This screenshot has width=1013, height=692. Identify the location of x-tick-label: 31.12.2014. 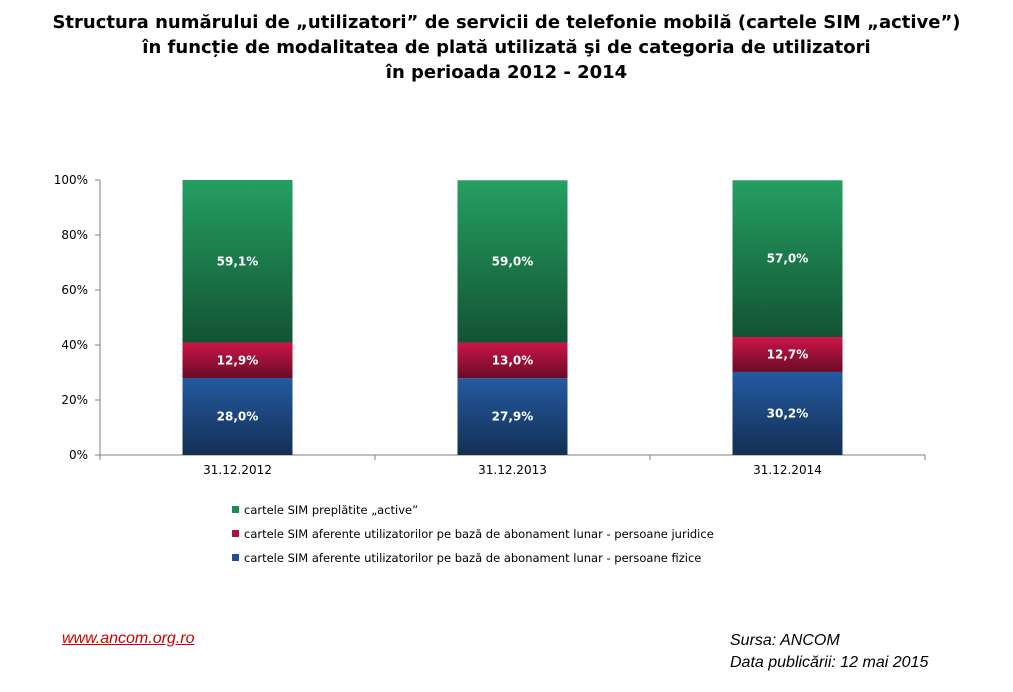
(787, 470).